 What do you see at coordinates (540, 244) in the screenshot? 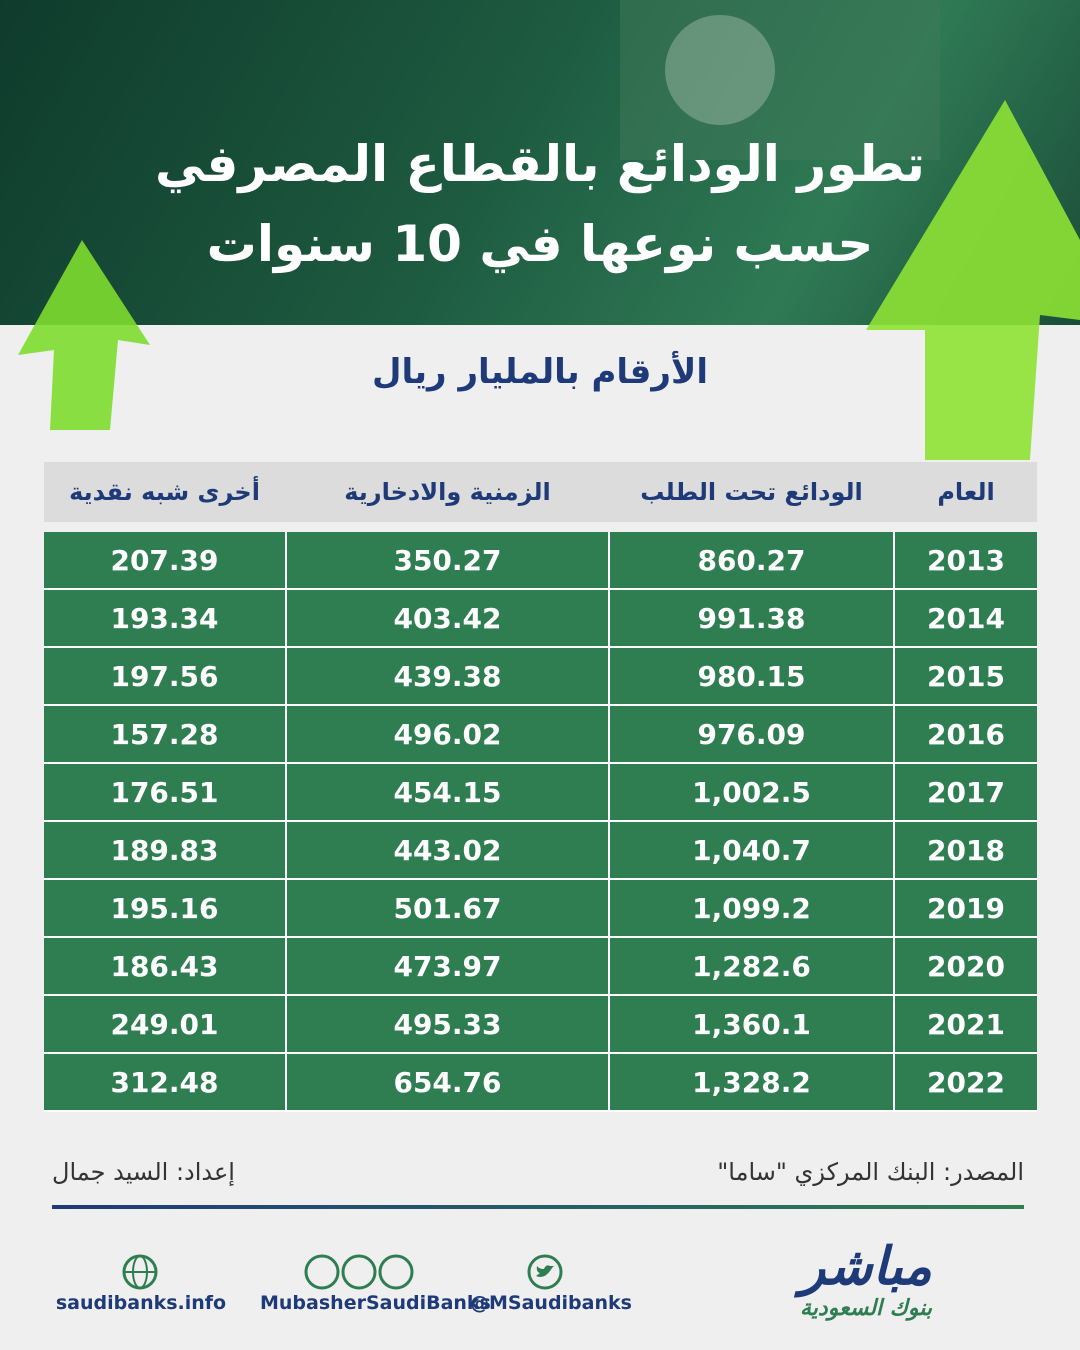
I see `title-line: حسب نوعها في 10 سنوات` at bounding box center [540, 244].